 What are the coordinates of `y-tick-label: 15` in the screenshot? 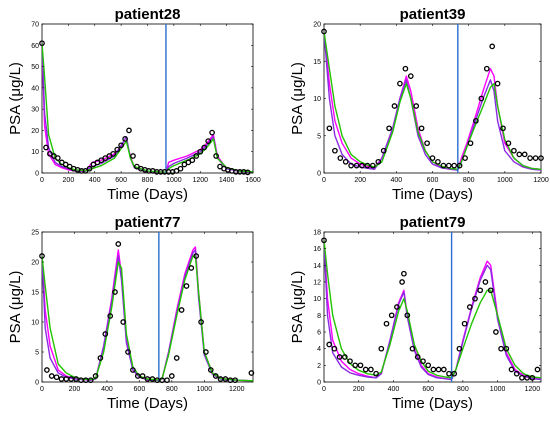 It's located at (35, 293).